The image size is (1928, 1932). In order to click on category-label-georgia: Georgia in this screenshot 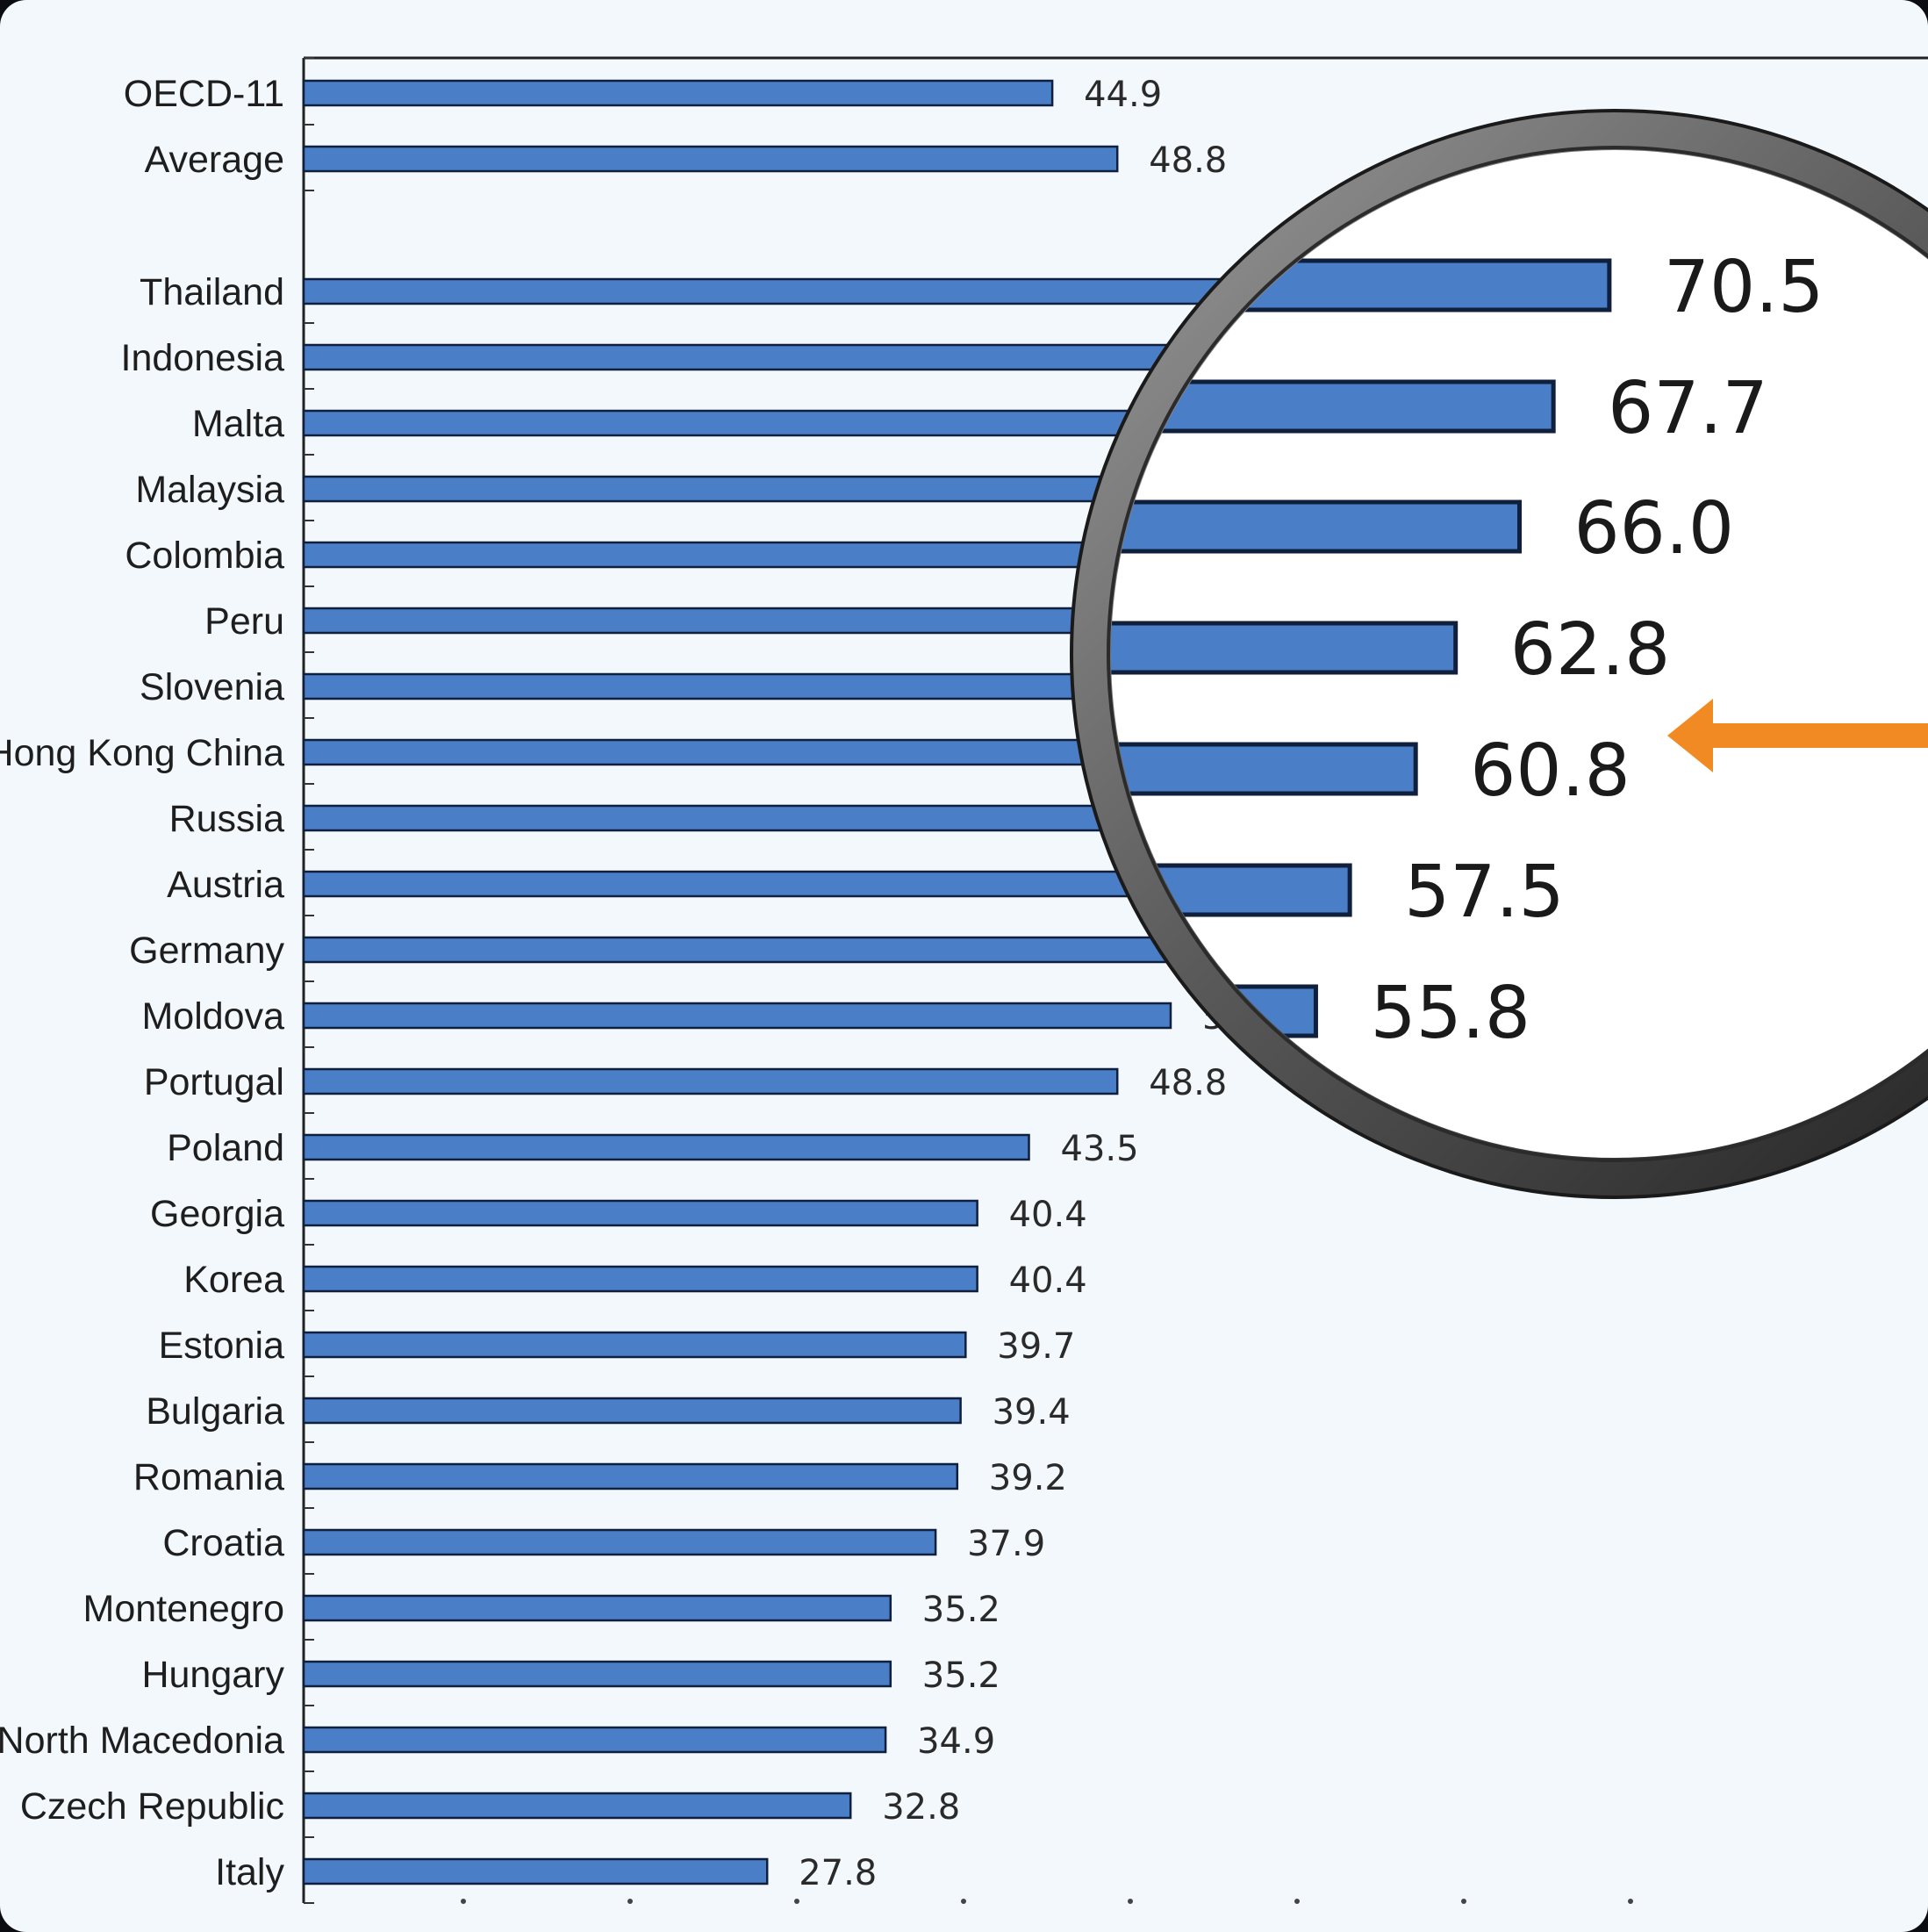, I will do `click(217, 1214)`.